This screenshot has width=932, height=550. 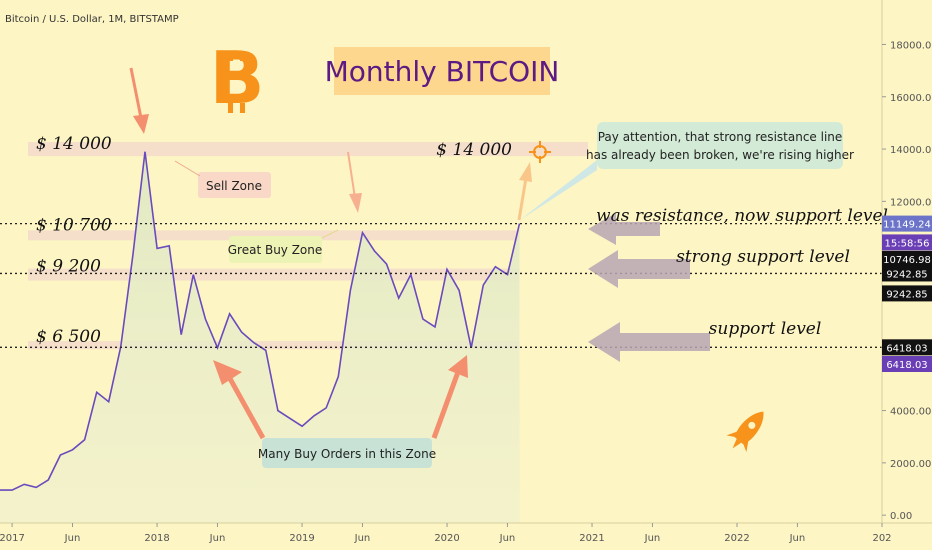 What do you see at coordinates (446, 538) in the screenshot?
I see `x-tick-label: 2020` at bounding box center [446, 538].